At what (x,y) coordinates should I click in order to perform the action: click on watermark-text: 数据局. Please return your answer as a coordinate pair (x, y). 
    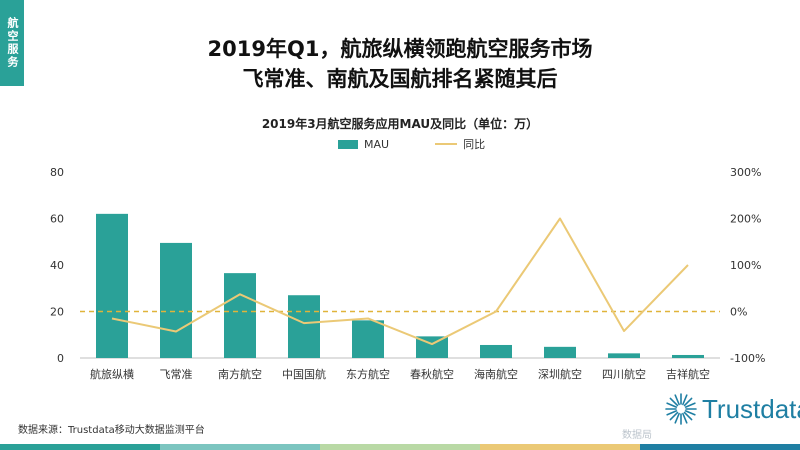
    Looking at the image, I should click on (637, 435).